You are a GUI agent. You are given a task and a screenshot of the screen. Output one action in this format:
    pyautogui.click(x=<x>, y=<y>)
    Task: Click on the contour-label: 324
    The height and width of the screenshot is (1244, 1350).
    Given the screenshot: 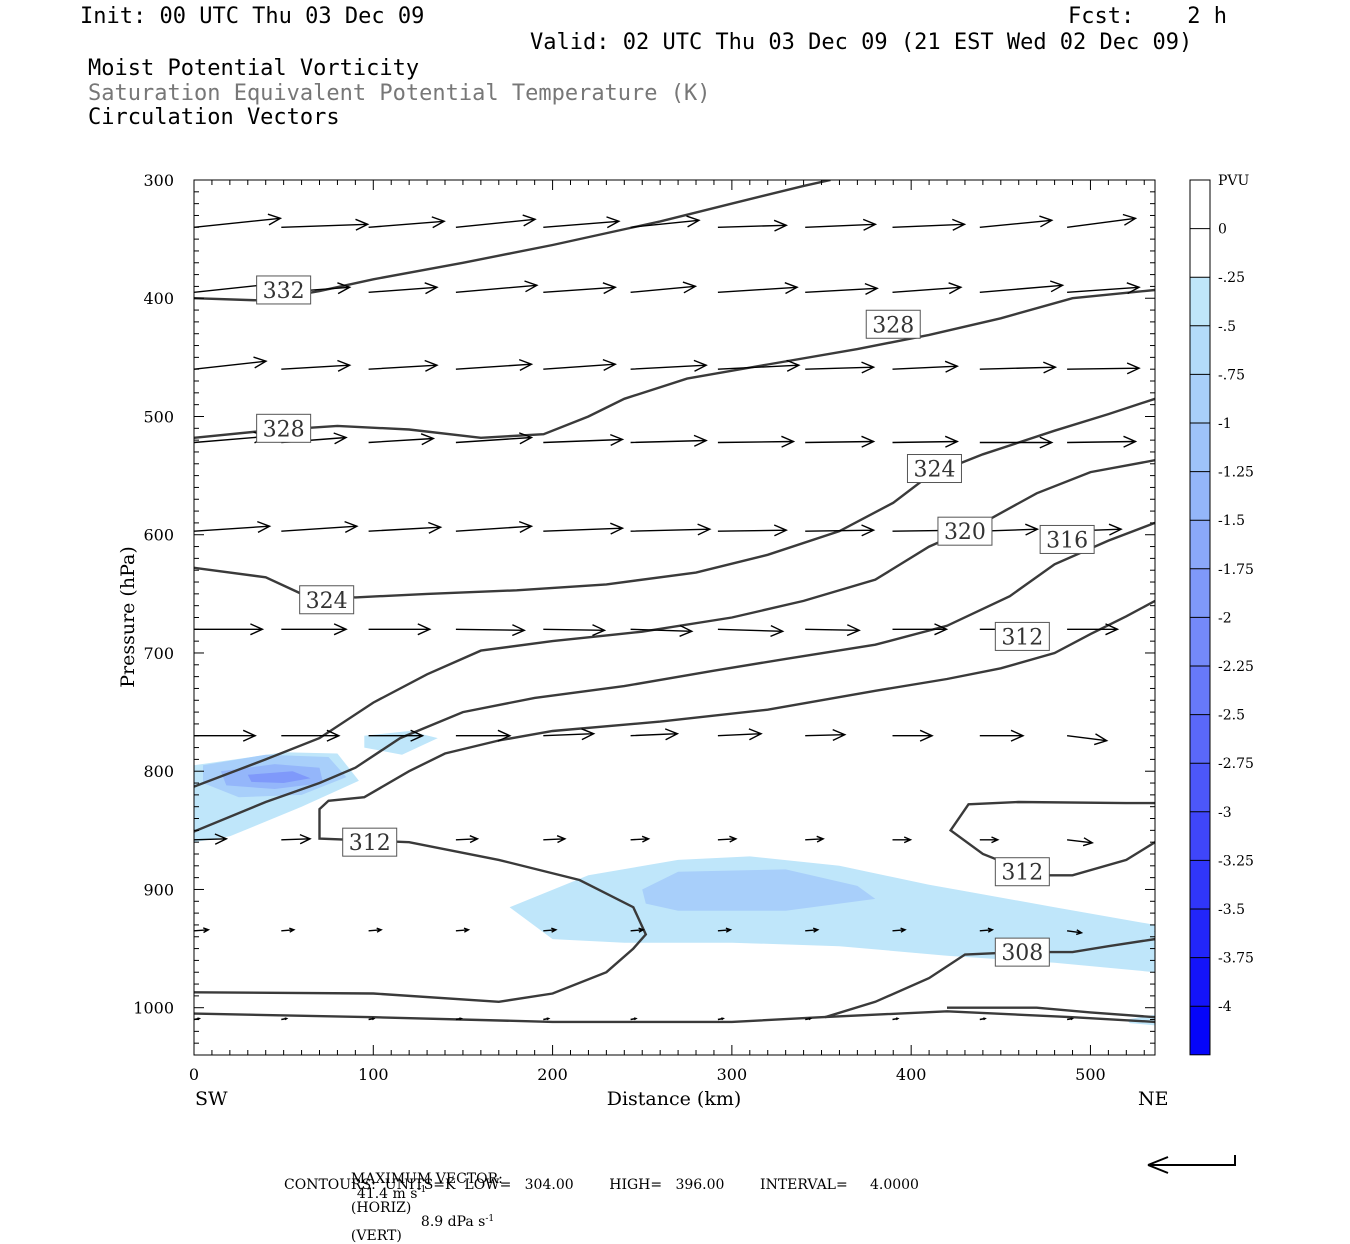 What is the action you would take?
    pyautogui.click(x=934, y=470)
    